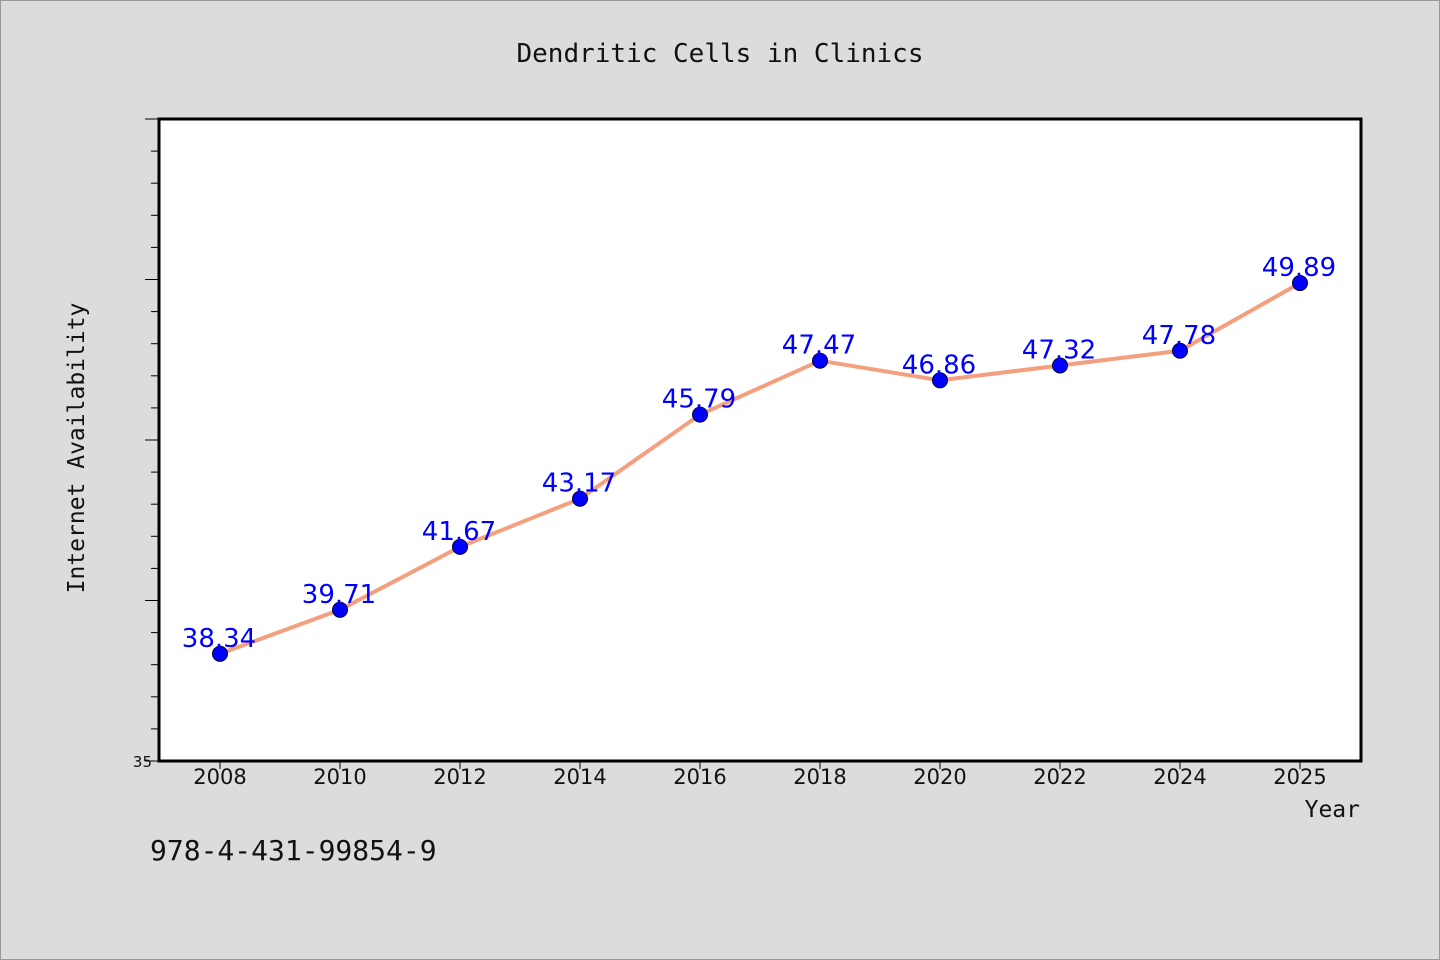 The image size is (1440, 960). What do you see at coordinates (720, 54) in the screenshot?
I see `chart-title: Dendritic Cells in Clinics` at bounding box center [720, 54].